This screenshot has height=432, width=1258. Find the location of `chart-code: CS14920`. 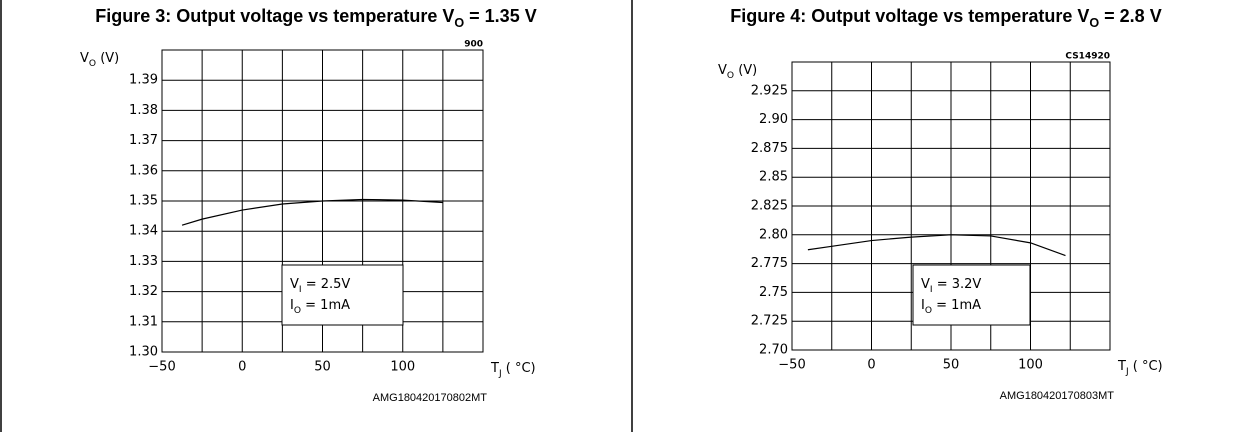

chart-code: CS14920 is located at coordinates (1087, 57).